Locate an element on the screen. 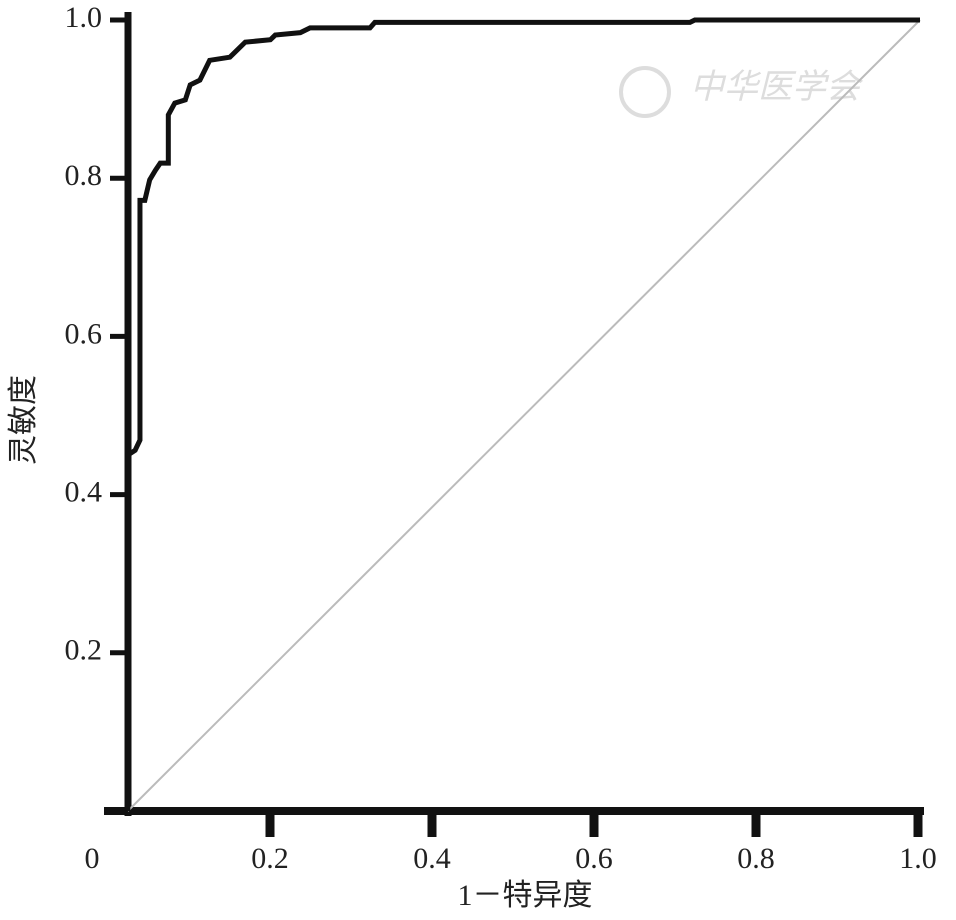 This screenshot has width=956, height=920. x-tick-label: 0.8 is located at coordinates (756, 858).